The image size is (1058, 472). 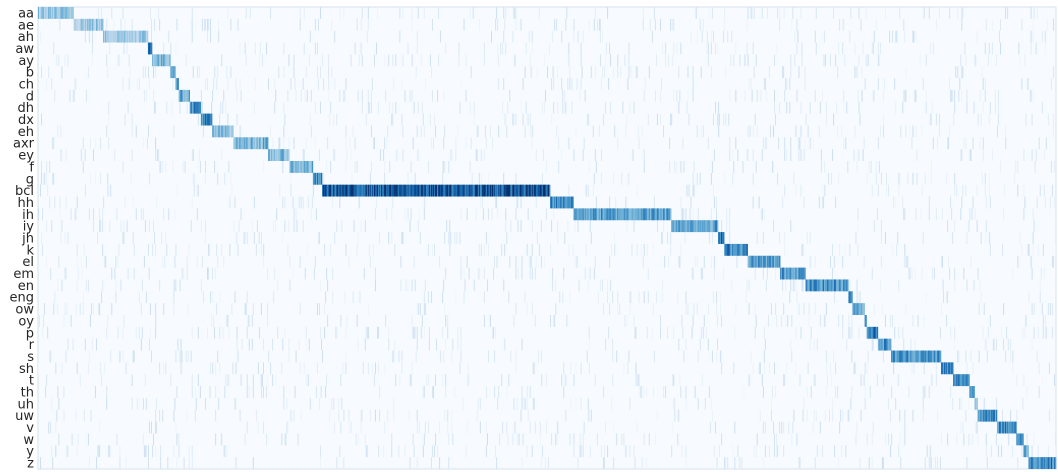 What do you see at coordinates (175, 72) in the screenshot?
I see `heatmap-cell-b` at bounding box center [175, 72].